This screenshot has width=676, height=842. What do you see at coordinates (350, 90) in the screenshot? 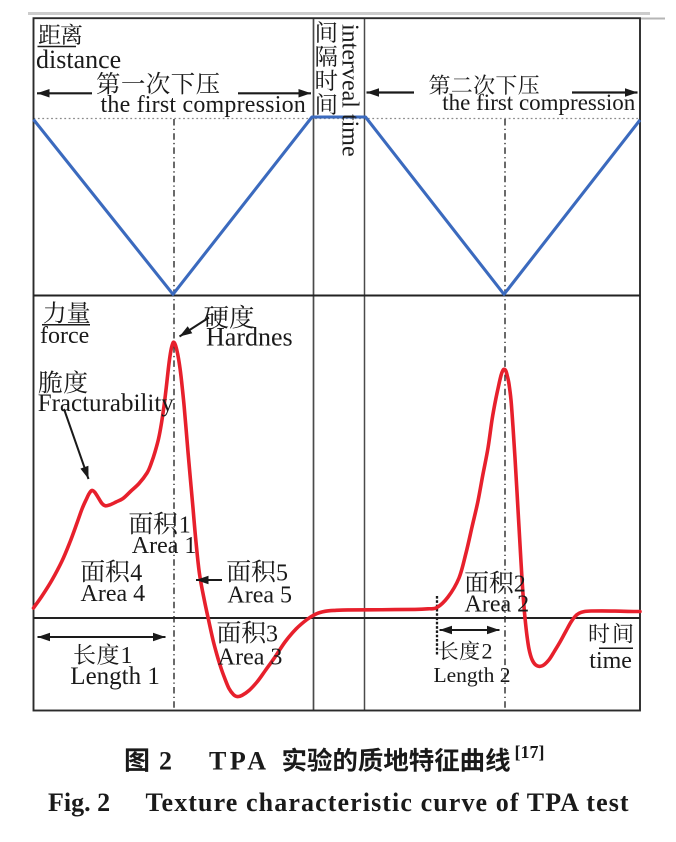
I see `svg-text: interveal time` at bounding box center [350, 90].